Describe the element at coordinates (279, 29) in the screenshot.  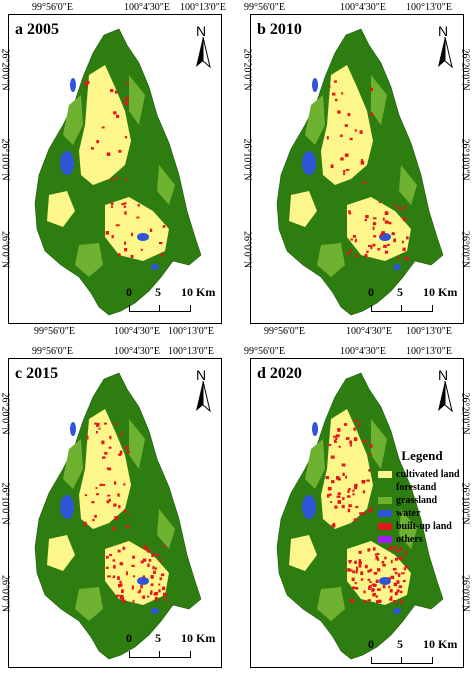
I see `panel-label: b 2010` at that location.